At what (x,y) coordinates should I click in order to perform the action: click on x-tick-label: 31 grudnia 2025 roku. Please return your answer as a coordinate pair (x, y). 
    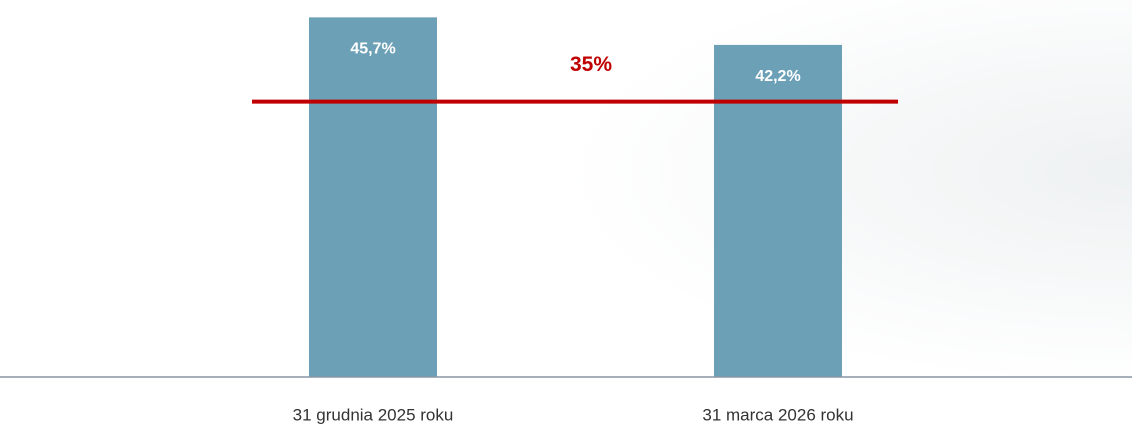
    Looking at the image, I should click on (373, 414).